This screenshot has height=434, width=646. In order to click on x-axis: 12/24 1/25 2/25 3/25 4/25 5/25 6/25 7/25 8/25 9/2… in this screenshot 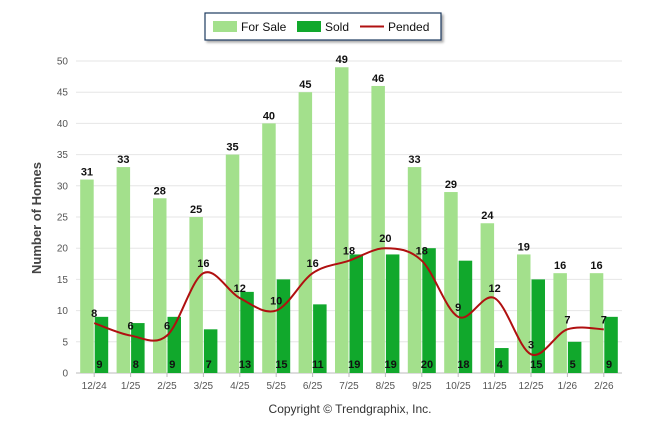, I will do `click(348, 382)`.